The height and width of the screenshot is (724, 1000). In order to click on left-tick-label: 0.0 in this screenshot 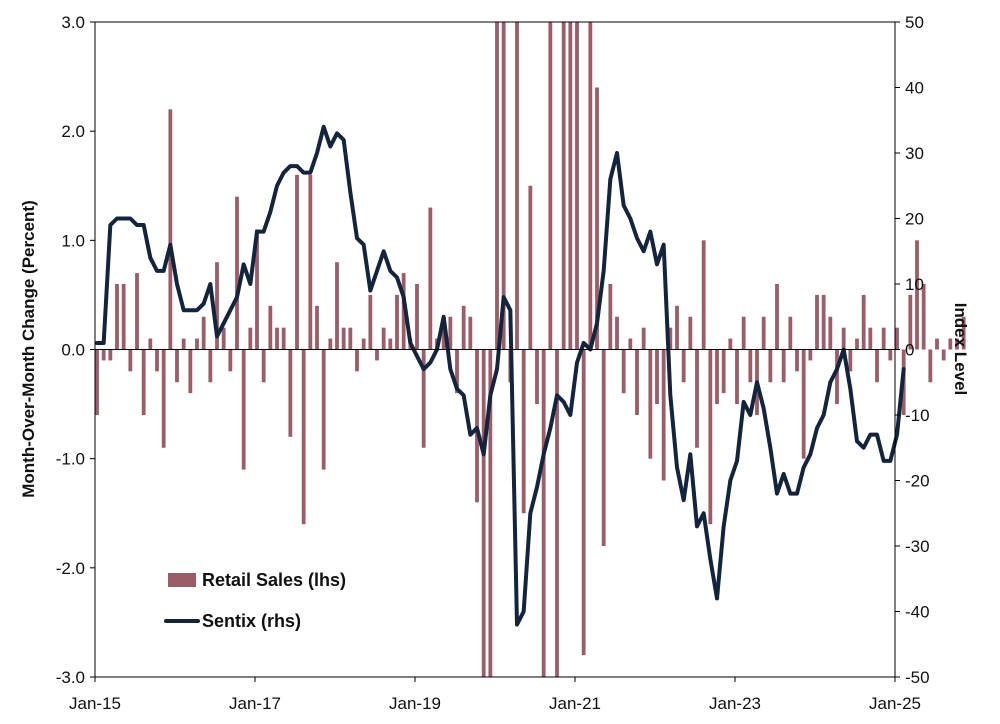, I will do `click(73, 350)`.